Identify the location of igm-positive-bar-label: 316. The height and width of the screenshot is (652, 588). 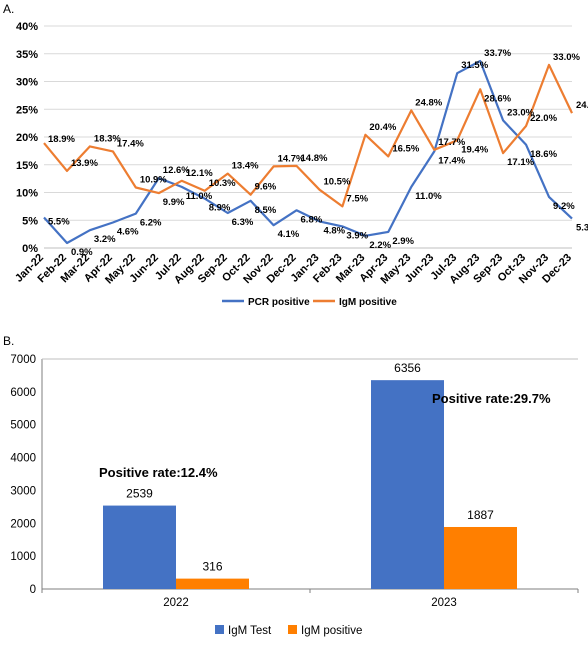
(212, 567).